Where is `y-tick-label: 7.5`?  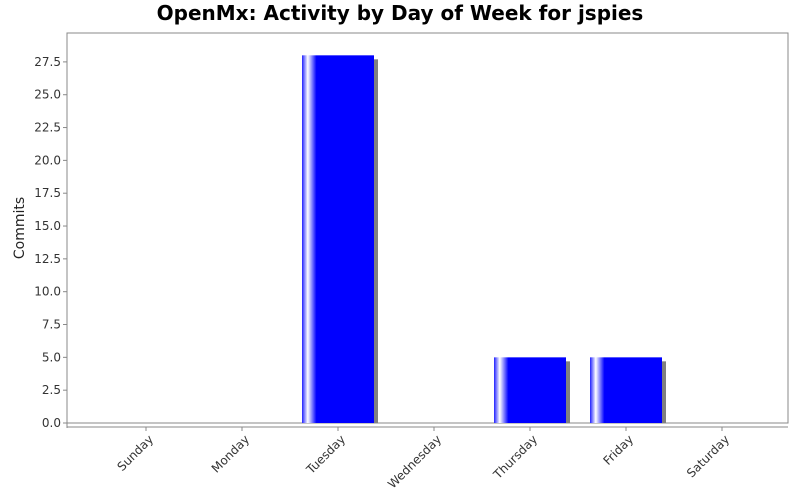
y-tick-label: 7.5 is located at coordinates (51, 325).